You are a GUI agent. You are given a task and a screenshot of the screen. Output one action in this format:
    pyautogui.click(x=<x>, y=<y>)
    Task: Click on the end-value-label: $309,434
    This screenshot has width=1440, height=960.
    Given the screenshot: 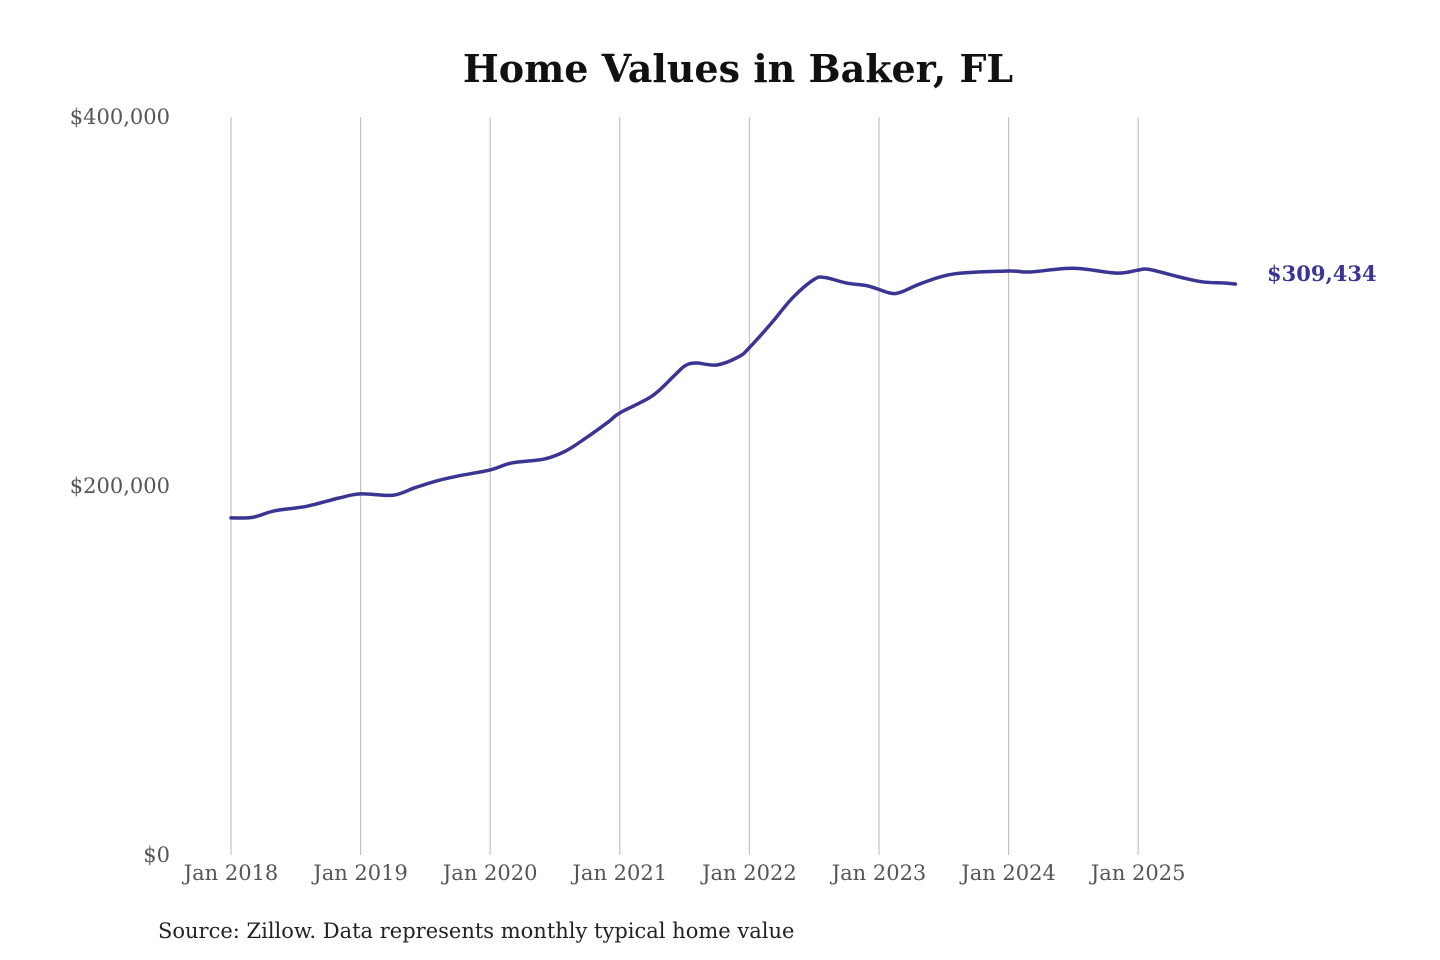 What is the action you would take?
    pyautogui.click(x=1322, y=273)
    